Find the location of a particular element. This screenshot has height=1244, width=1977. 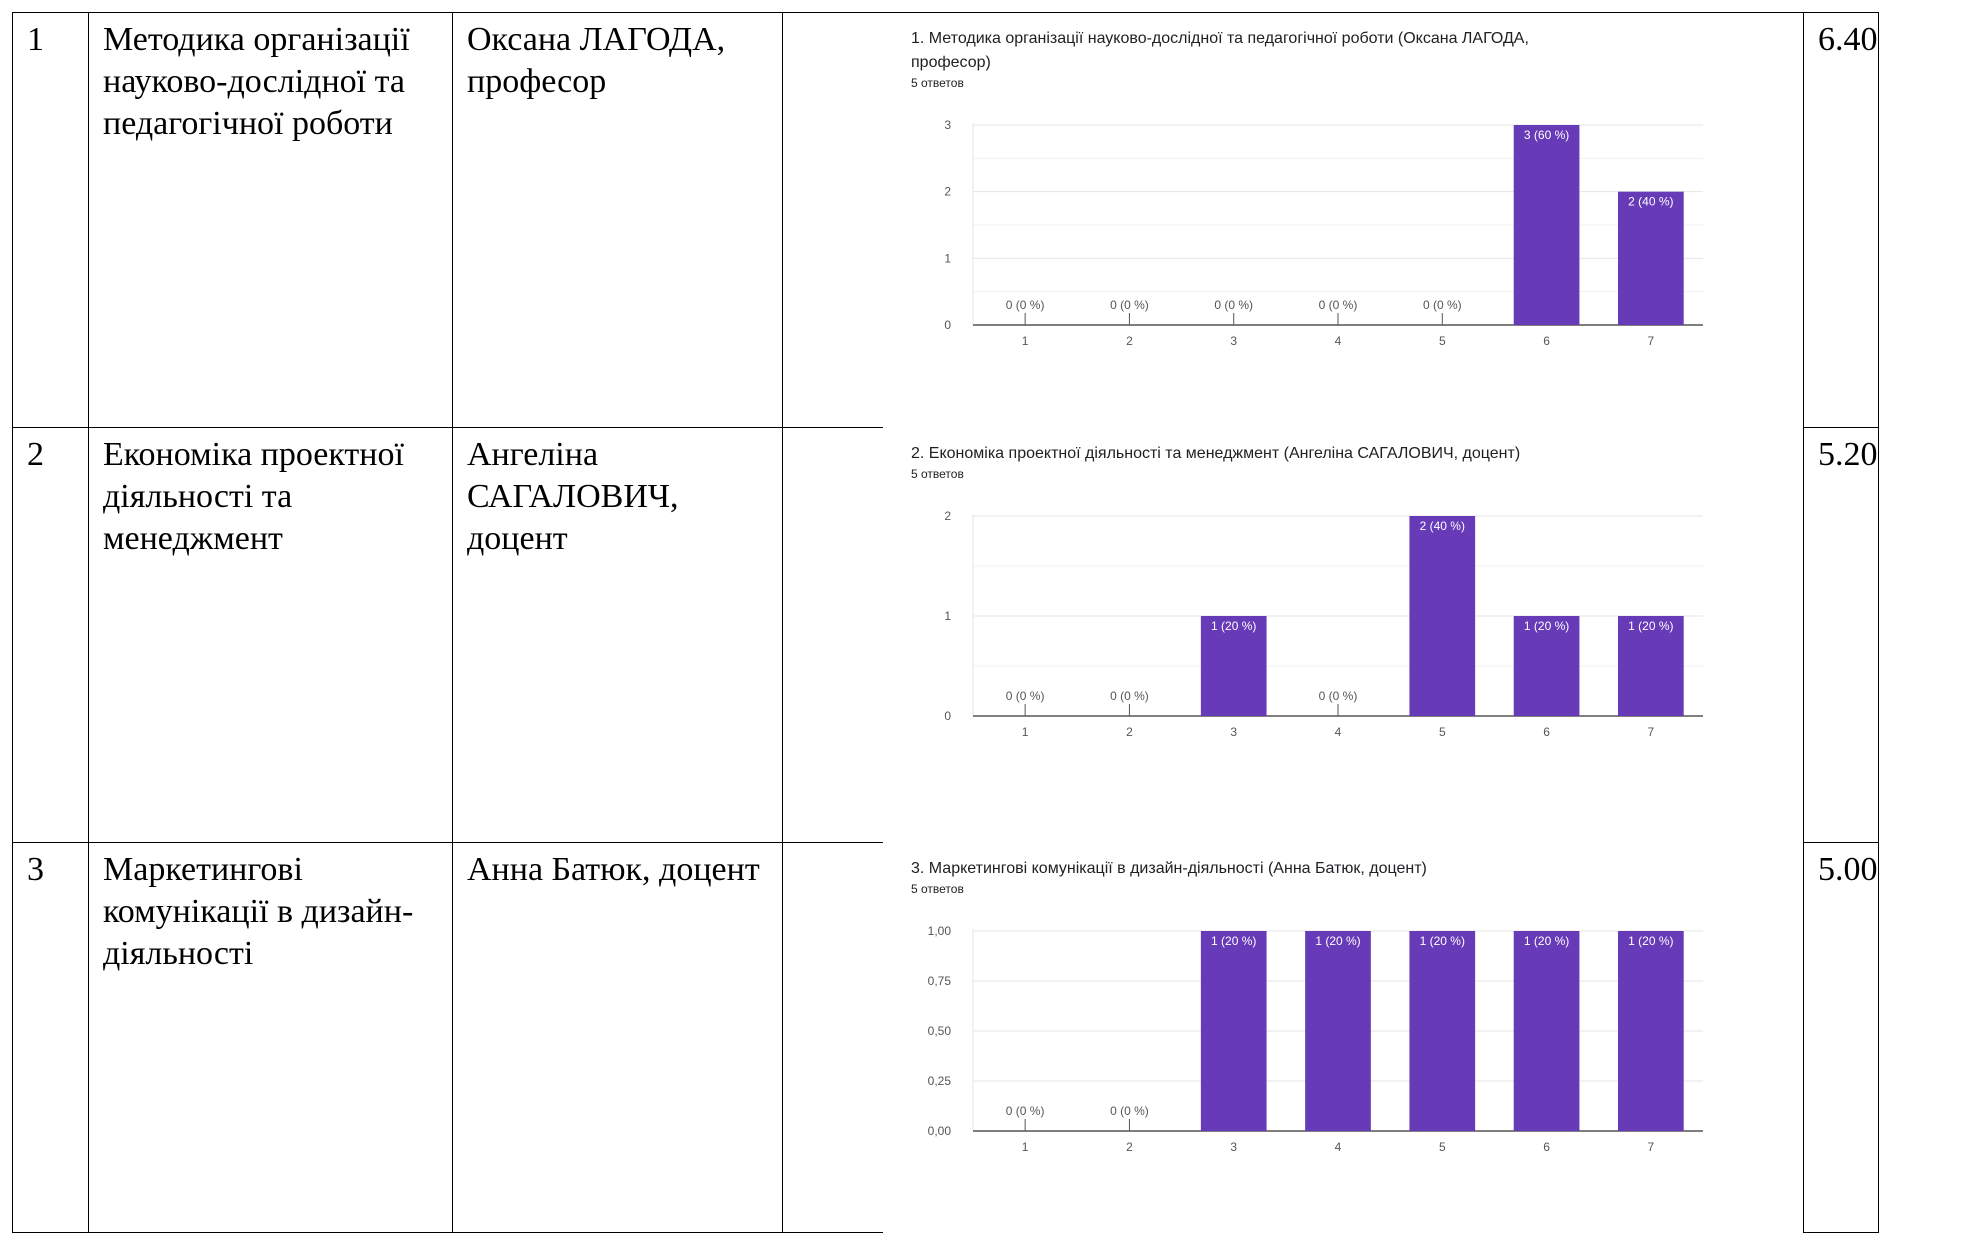

score-value: 6.40 is located at coordinates (1848, 39).